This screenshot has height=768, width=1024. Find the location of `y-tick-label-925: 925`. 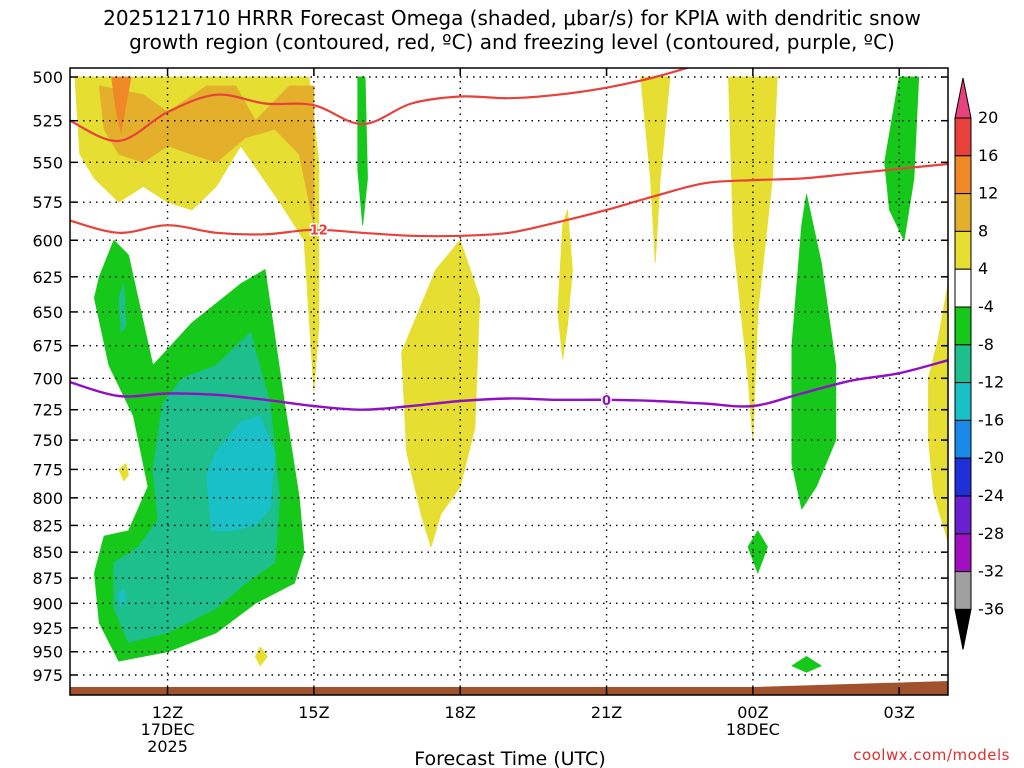

y-tick-label-925: 925 is located at coordinates (47, 628).